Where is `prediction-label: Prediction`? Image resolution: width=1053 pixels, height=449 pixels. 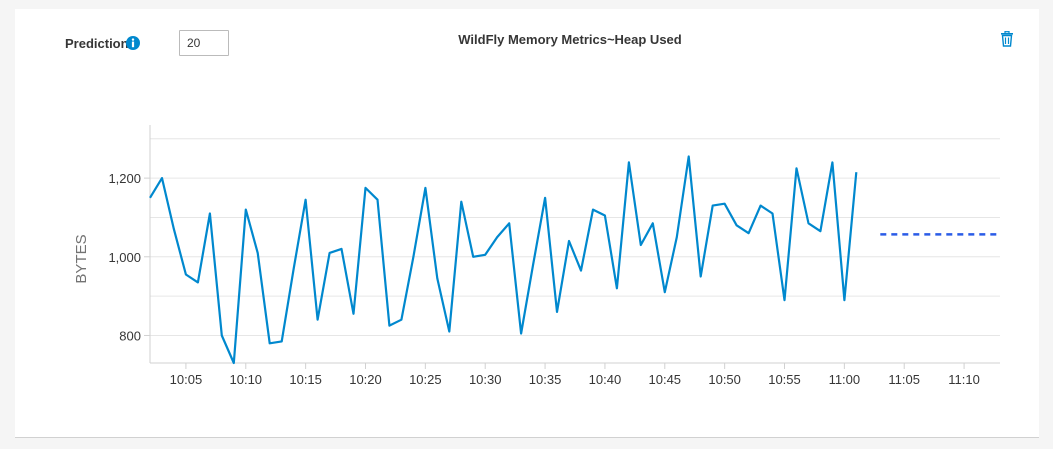
prediction-label: Prediction is located at coordinates (97, 43).